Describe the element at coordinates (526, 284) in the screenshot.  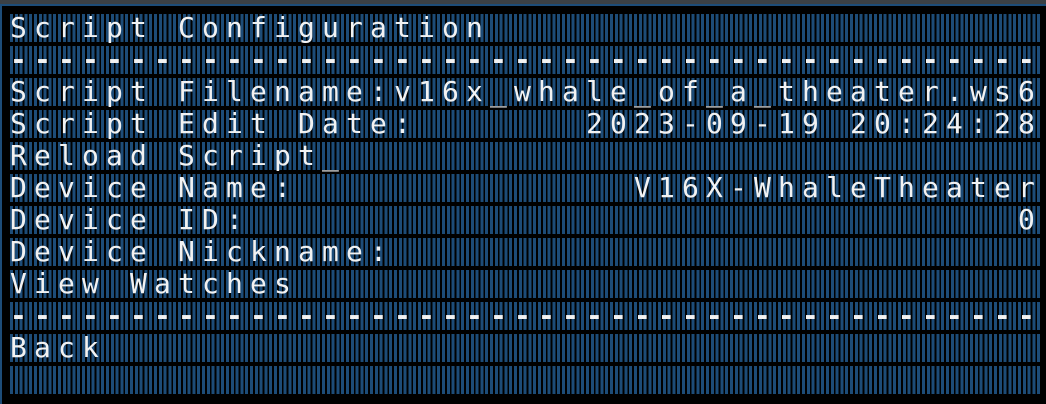
I see `menu-item-view-watches: View Watches` at that location.